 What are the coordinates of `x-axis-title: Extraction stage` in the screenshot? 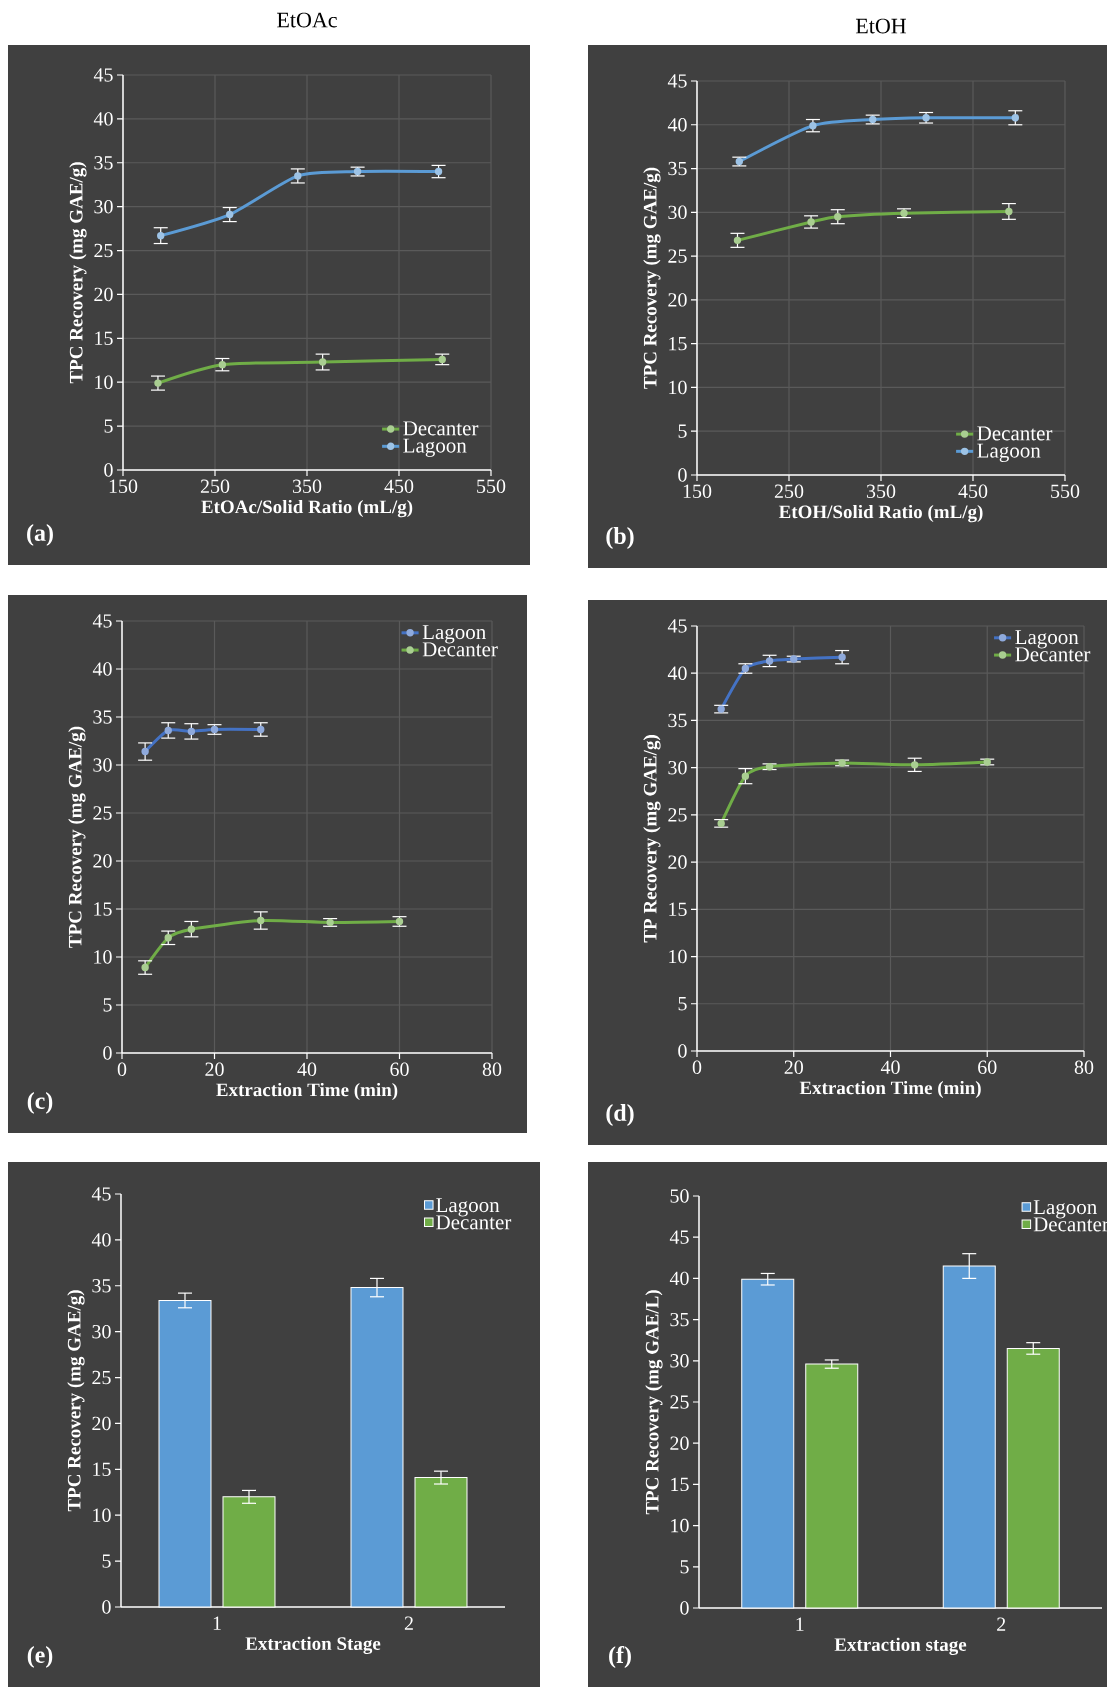 It's located at (900, 1646).